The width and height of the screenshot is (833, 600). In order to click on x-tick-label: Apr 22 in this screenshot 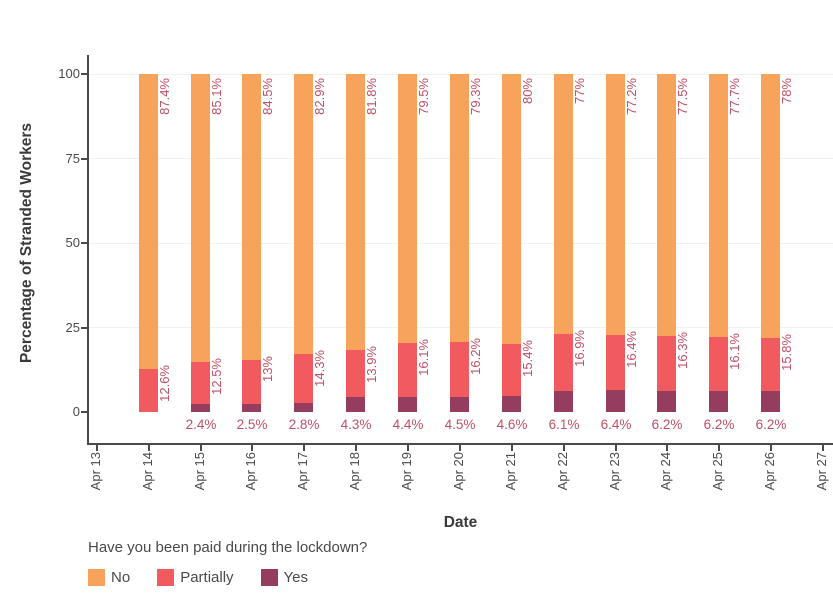, I will do `click(562, 471)`.